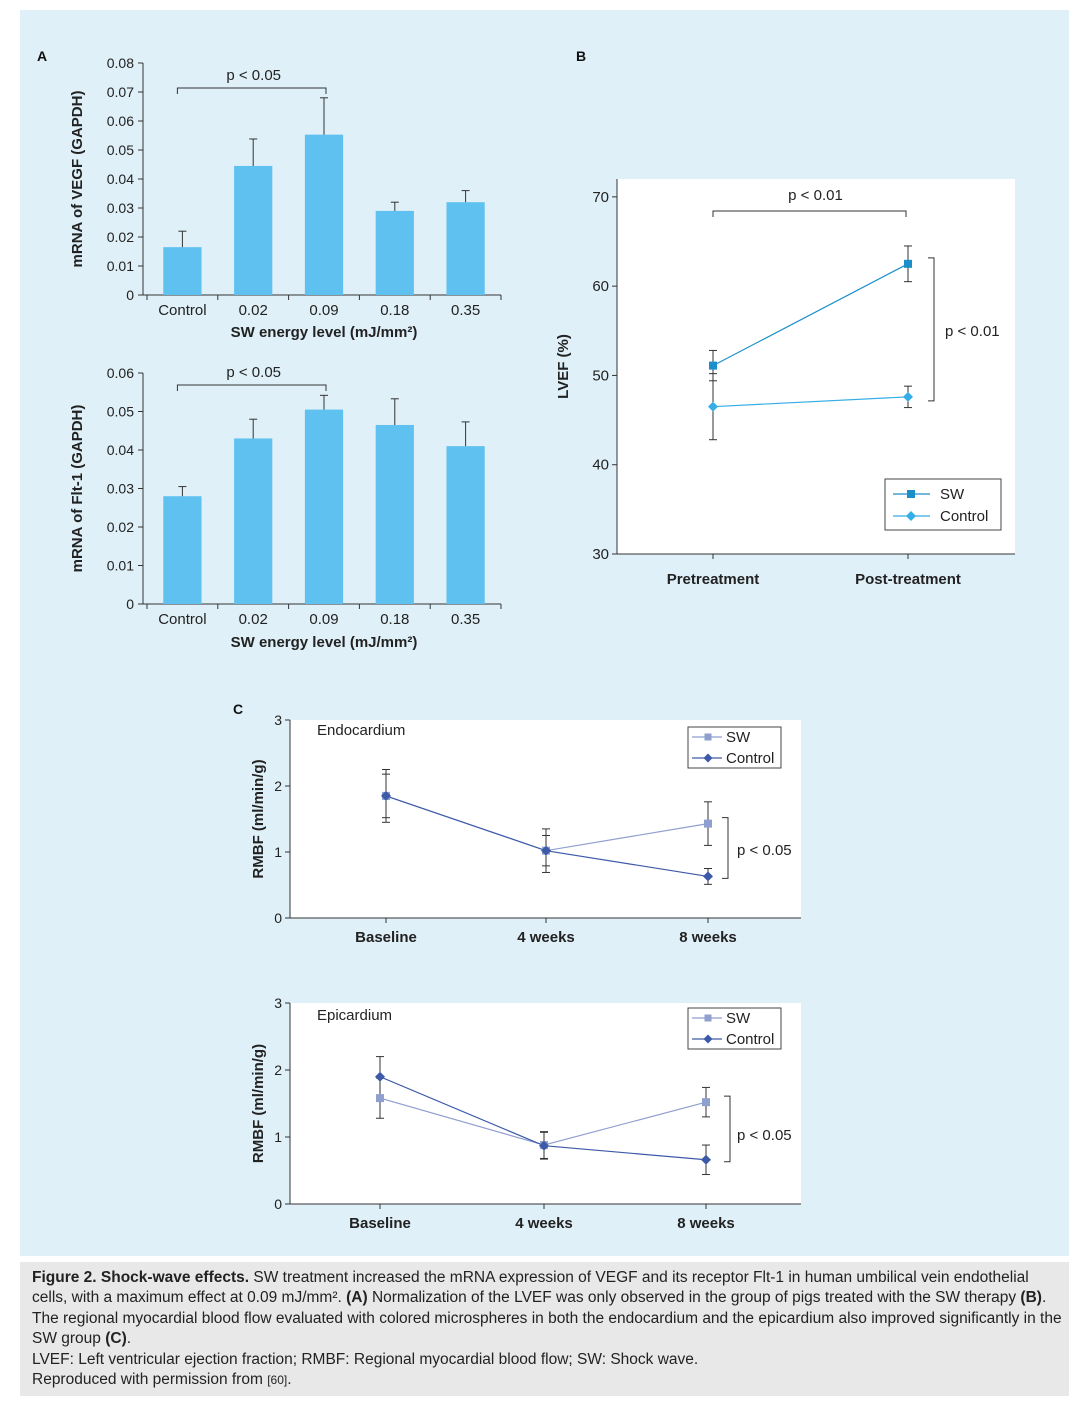 The image size is (1087, 1404). What do you see at coordinates (277, 1380) in the screenshot?
I see `caption-reference: [60]` at bounding box center [277, 1380].